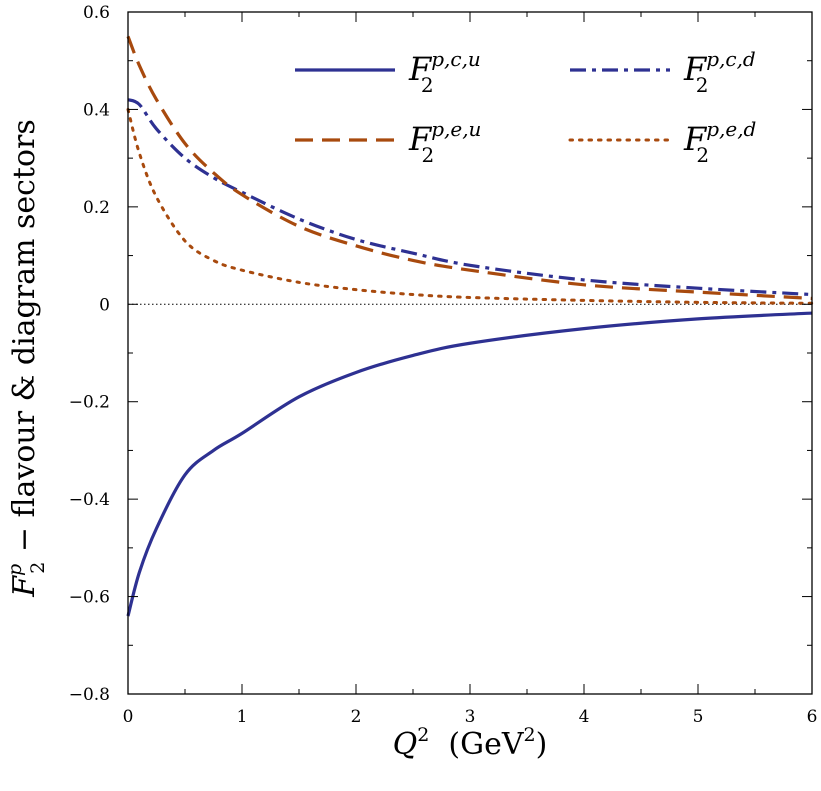  What do you see at coordinates (470, 717) in the screenshot?
I see `x-tick-label: 3` at bounding box center [470, 717].